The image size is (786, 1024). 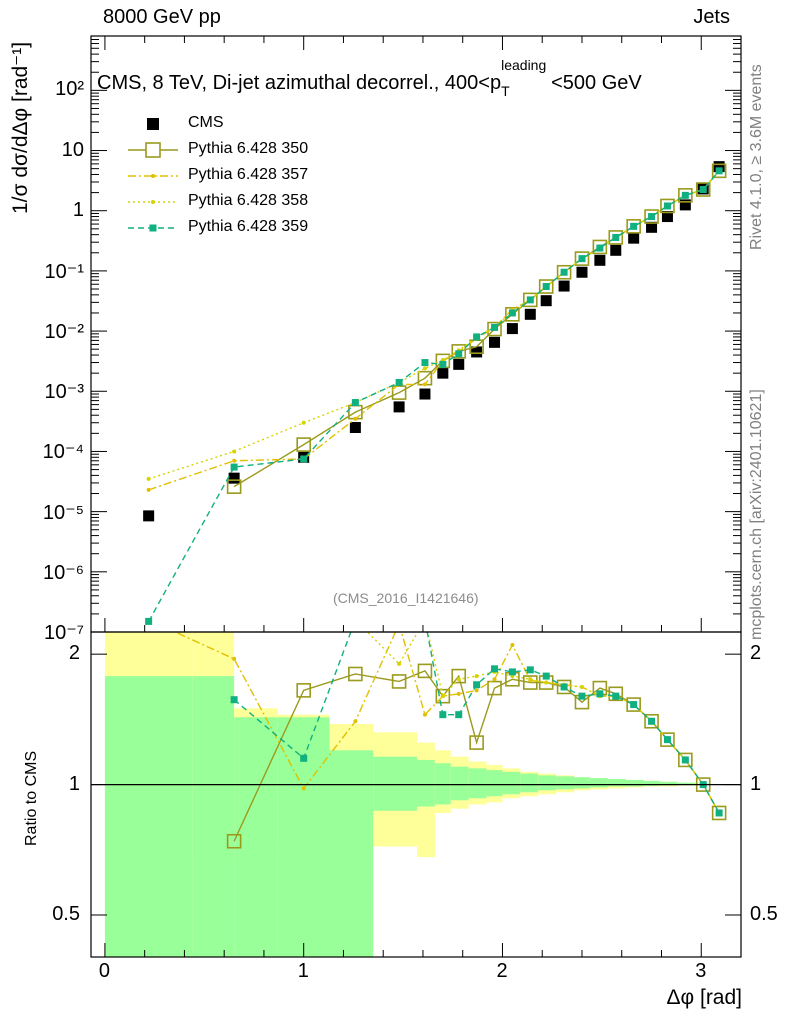 What do you see at coordinates (64, 392) in the screenshot?
I see `y-tick-label: 10⁻³` at bounding box center [64, 392].